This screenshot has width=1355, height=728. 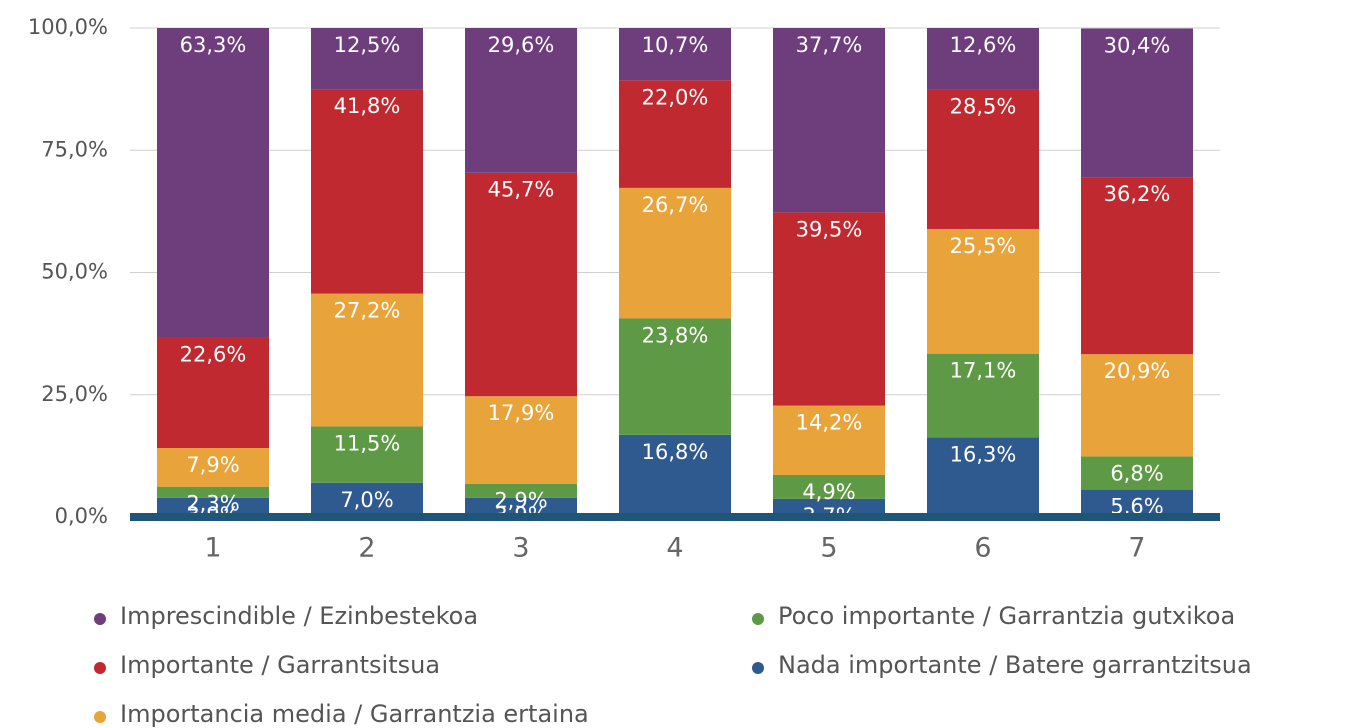 What do you see at coordinates (1136, 507) in the screenshot?
I see `value-label: 5,6%` at bounding box center [1136, 507].